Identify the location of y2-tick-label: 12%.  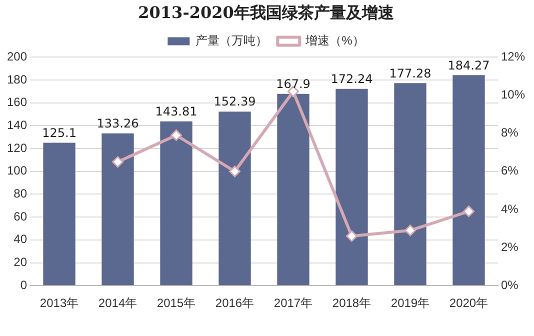
(513, 57).